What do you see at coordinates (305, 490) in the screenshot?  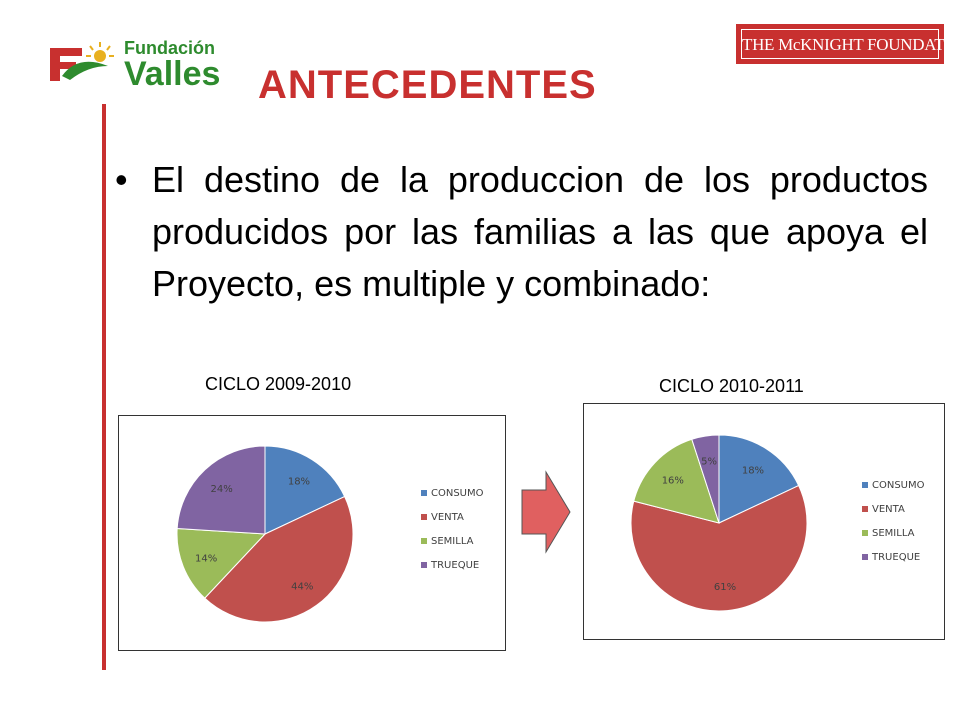 I see `chart-1-slice-consumo` at bounding box center [305, 490].